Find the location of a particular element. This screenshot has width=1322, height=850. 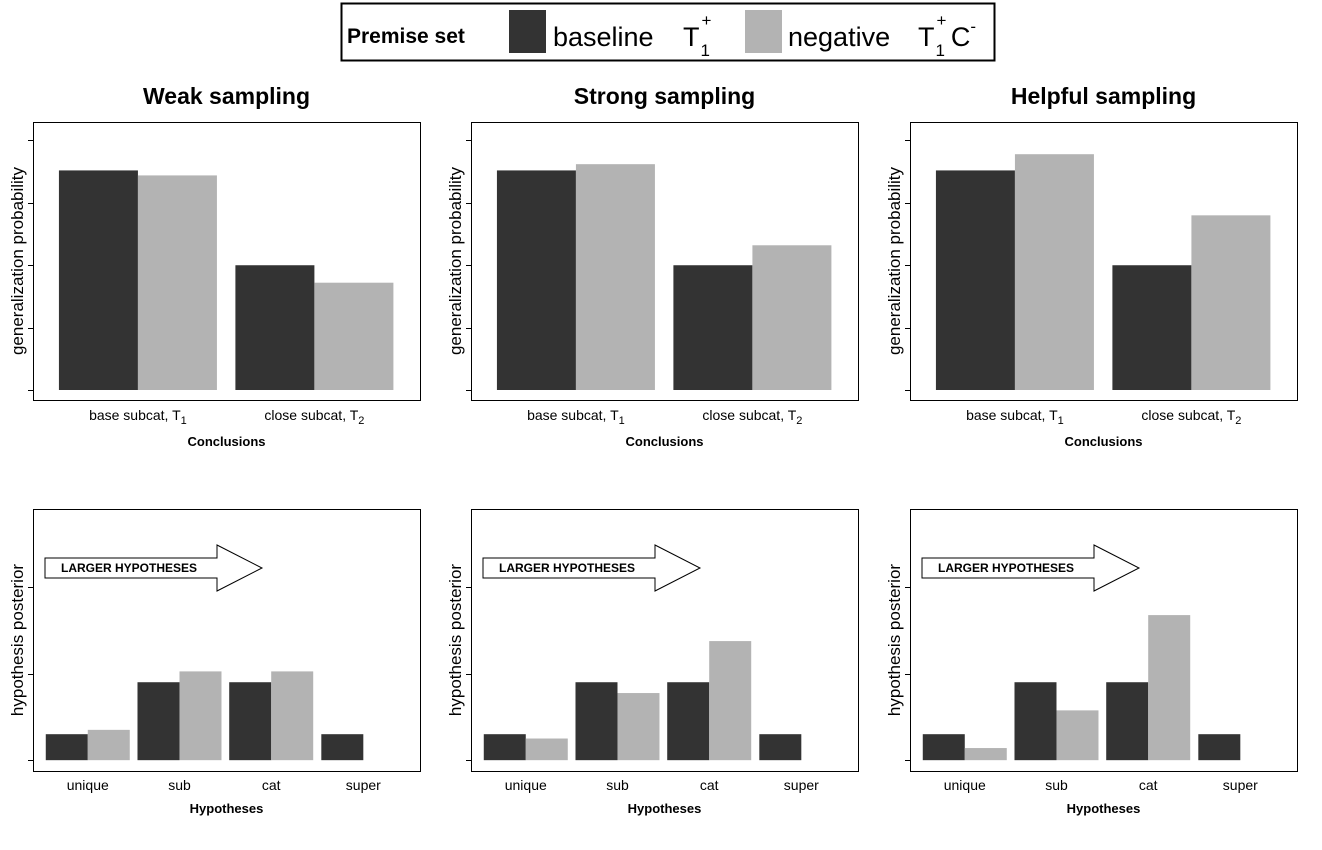

legend-swatch-negative is located at coordinates (763, 31).